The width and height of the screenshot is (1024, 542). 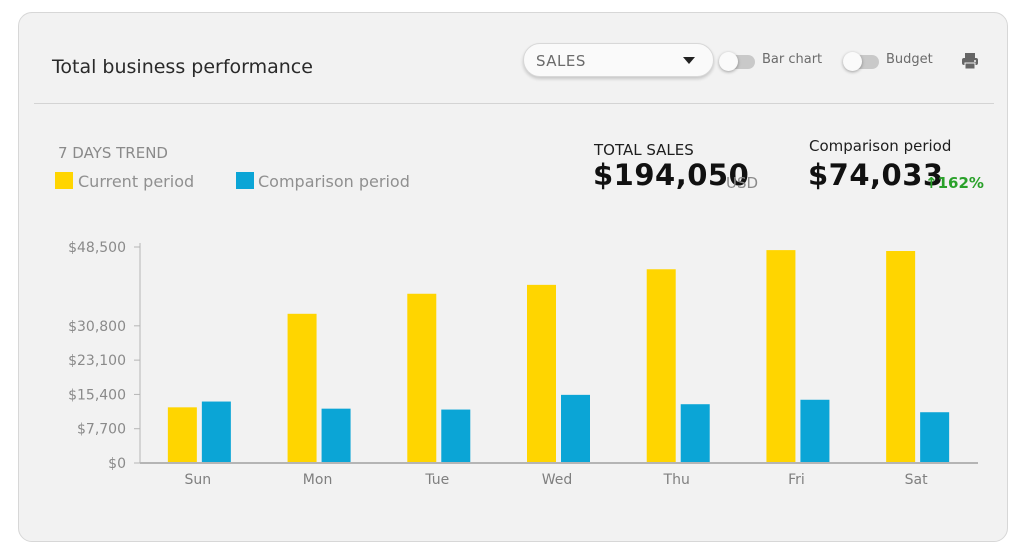 What do you see at coordinates (575, 428) in the screenshot?
I see `bar-comparison-wed` at bounding box center [575, 428].